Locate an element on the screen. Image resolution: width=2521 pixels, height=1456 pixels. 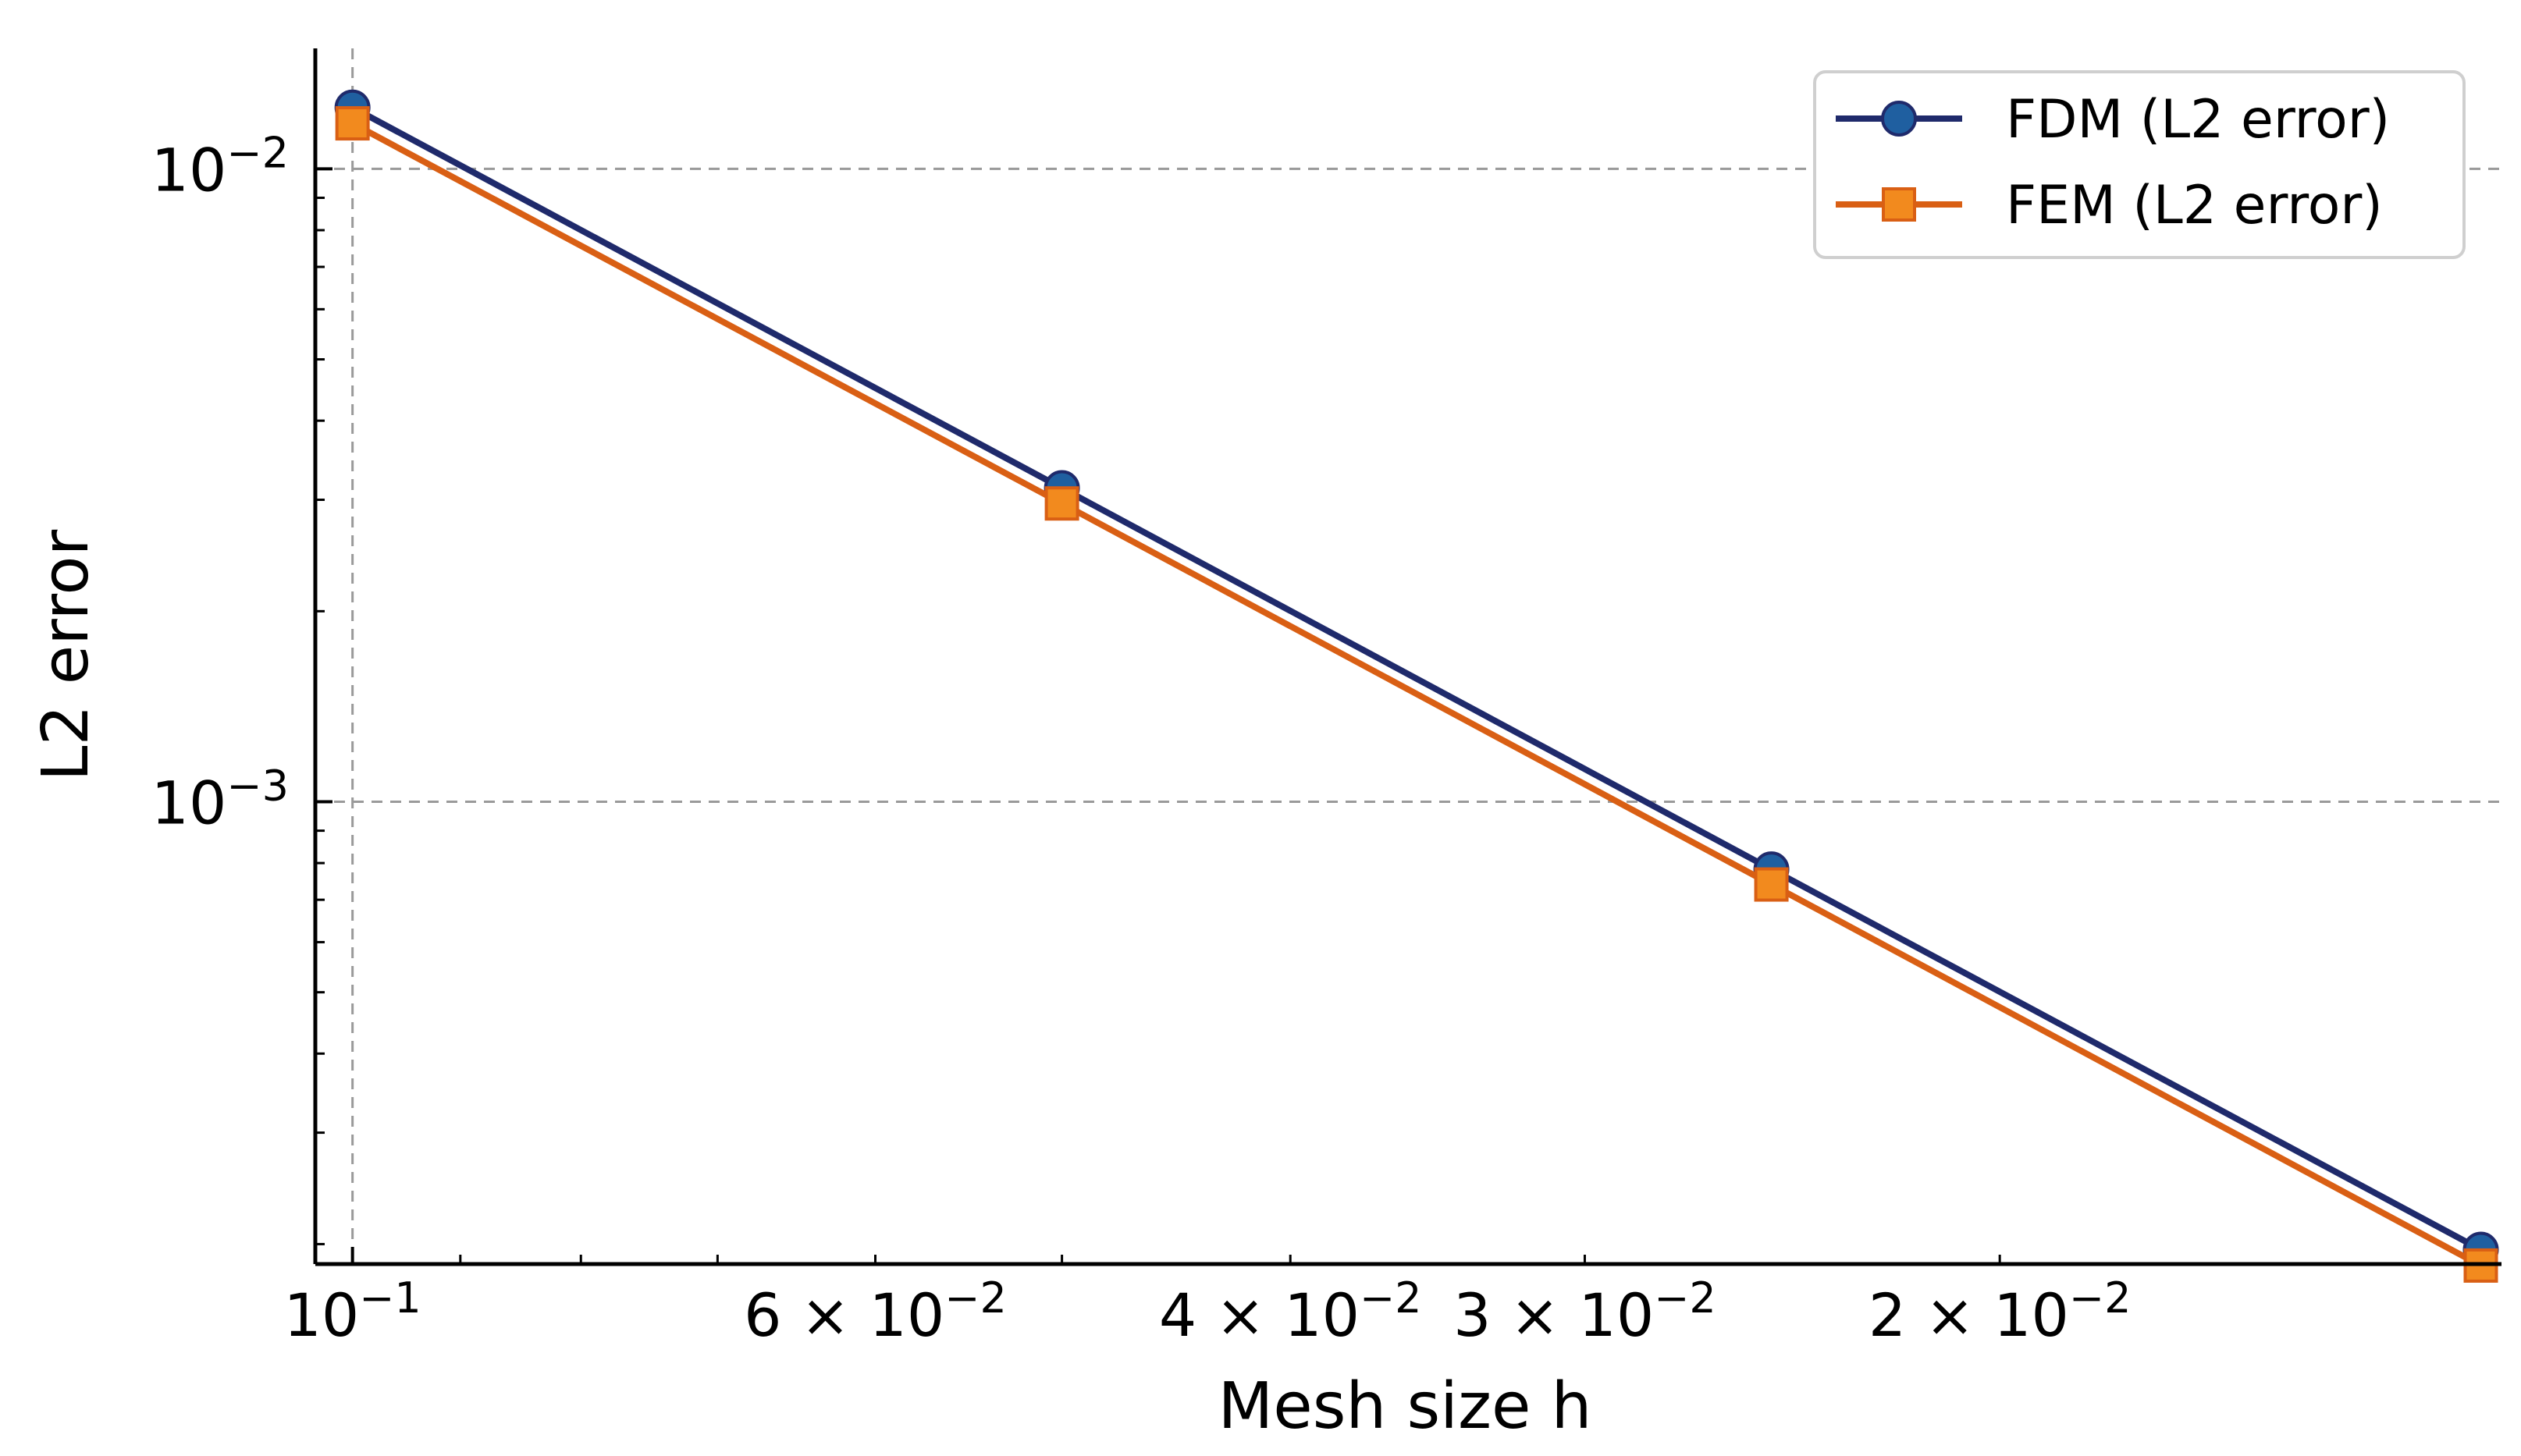
x-tick-label: 6 × 10⁻² is located at coordinates (875, 1311).